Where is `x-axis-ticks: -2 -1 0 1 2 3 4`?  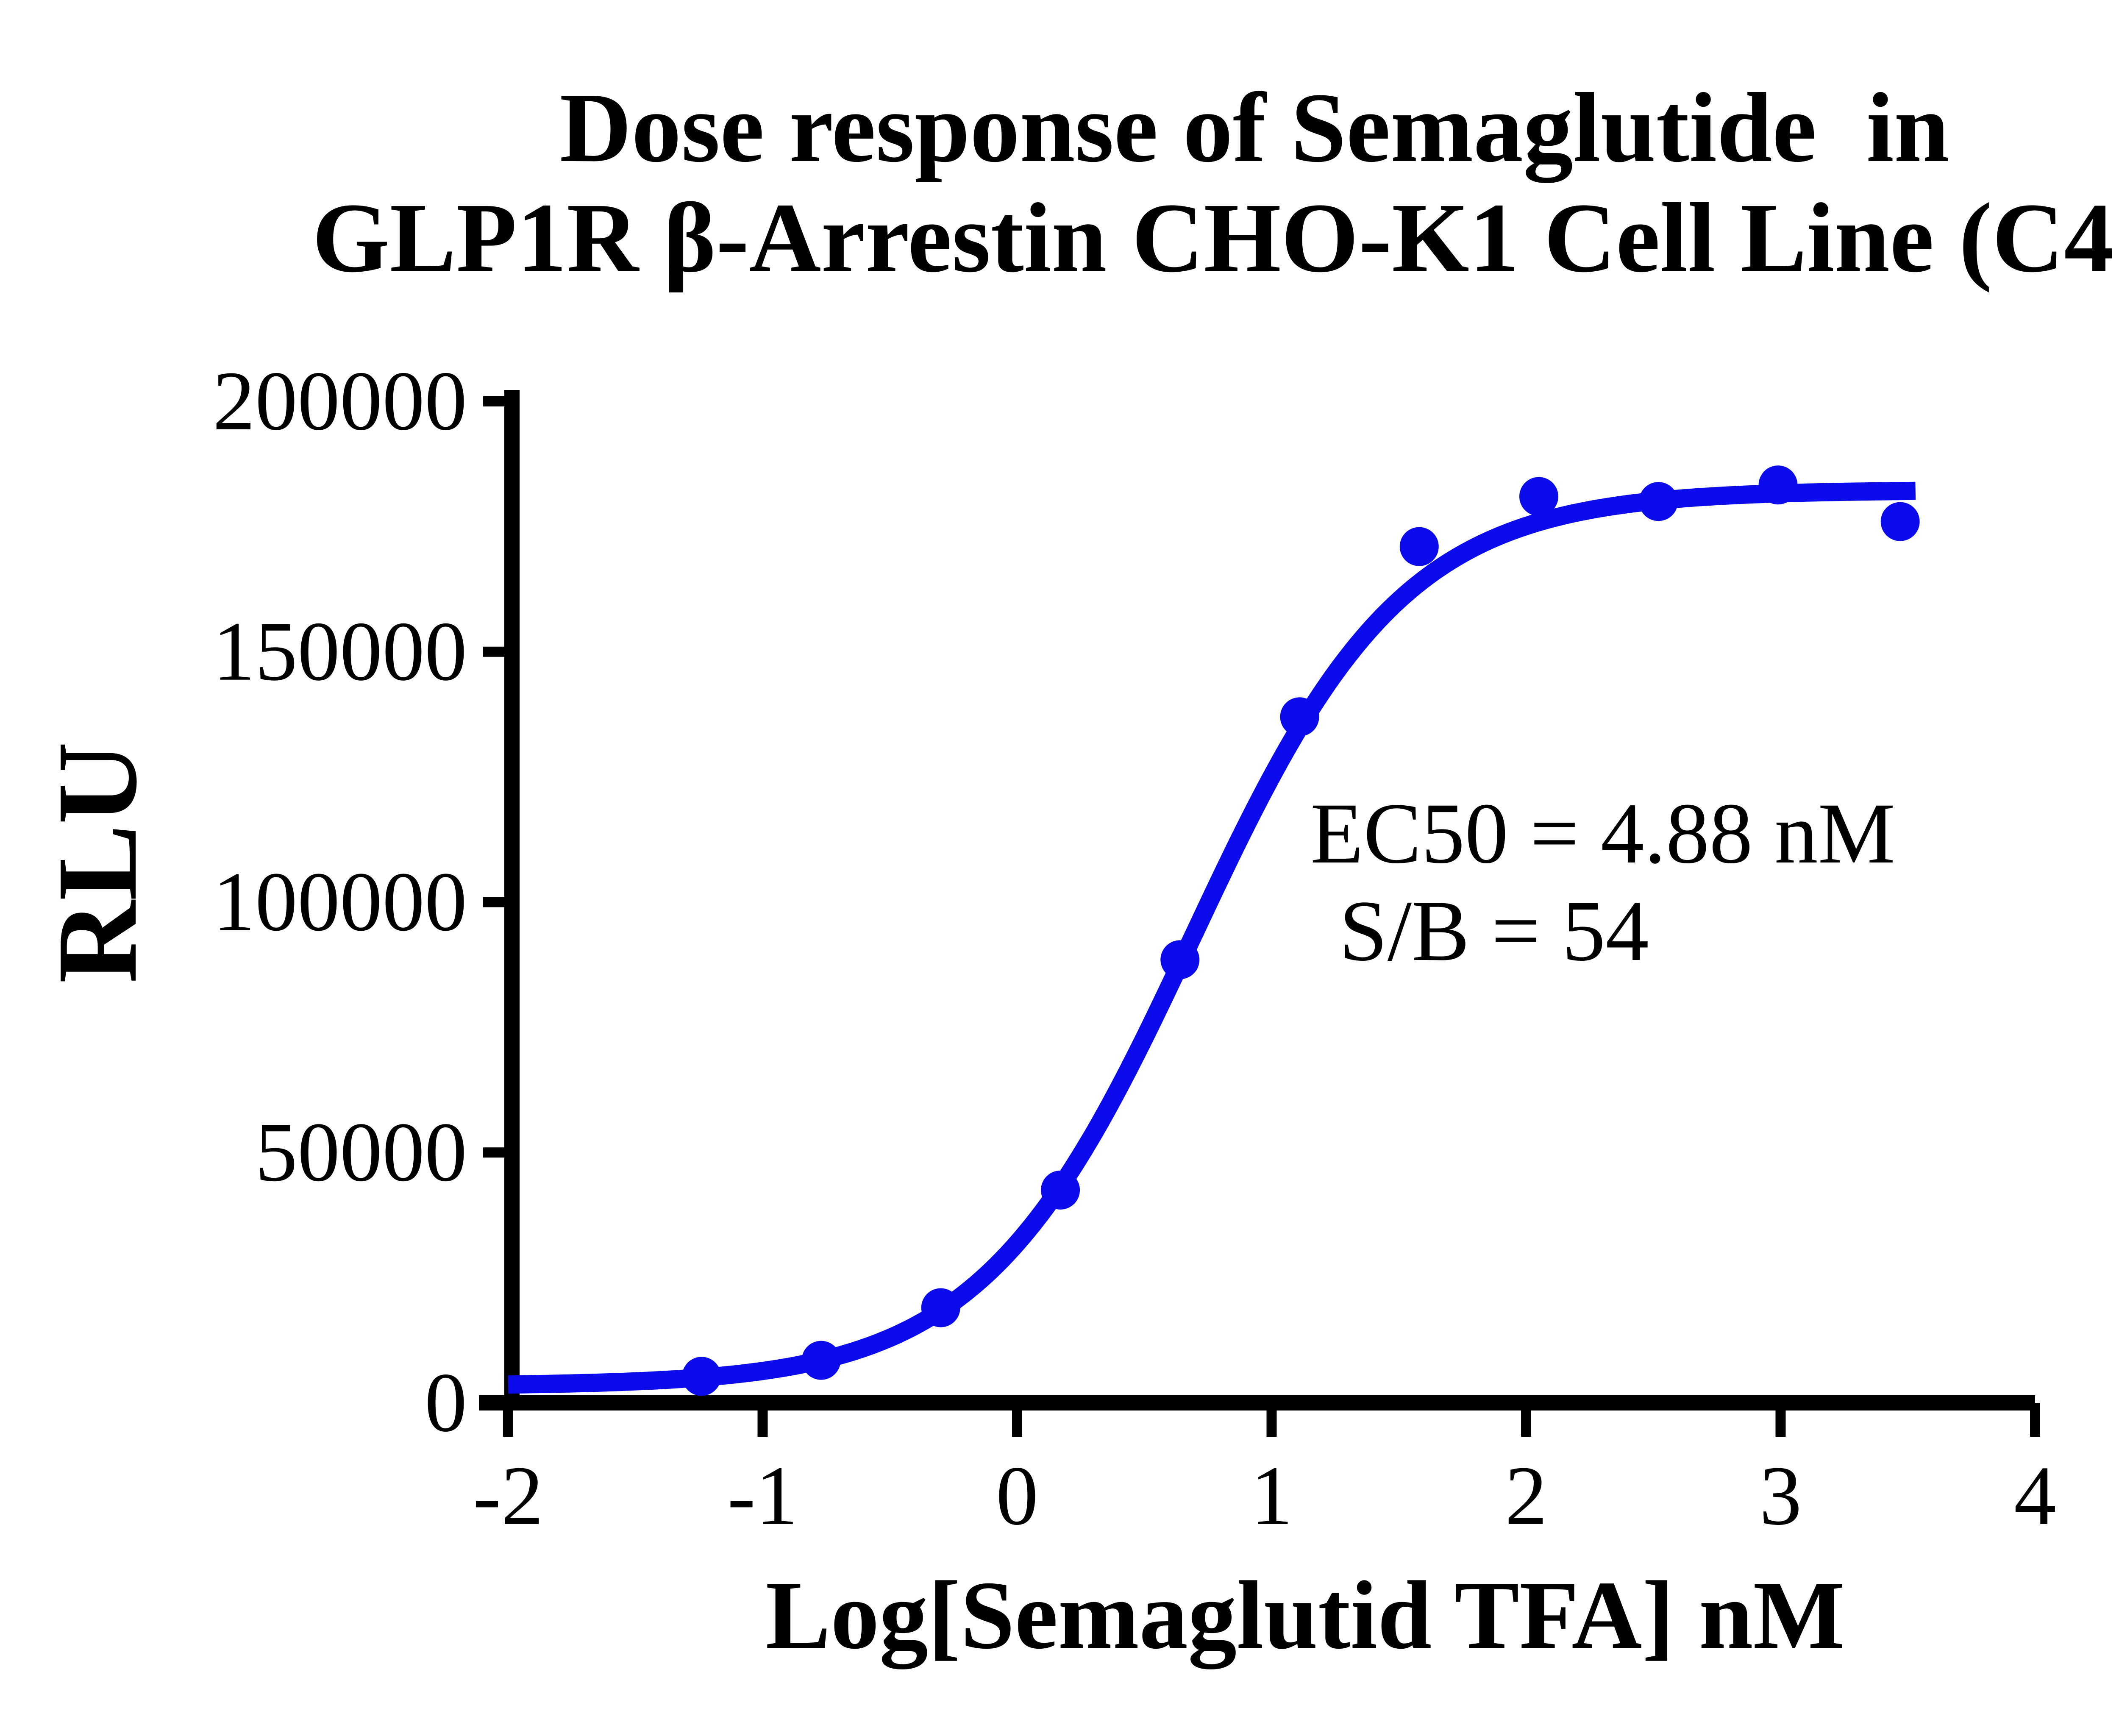 x-axis-ticks: -2 -1 0 1 2 3 4 is located at coordinates (1265, 1473).